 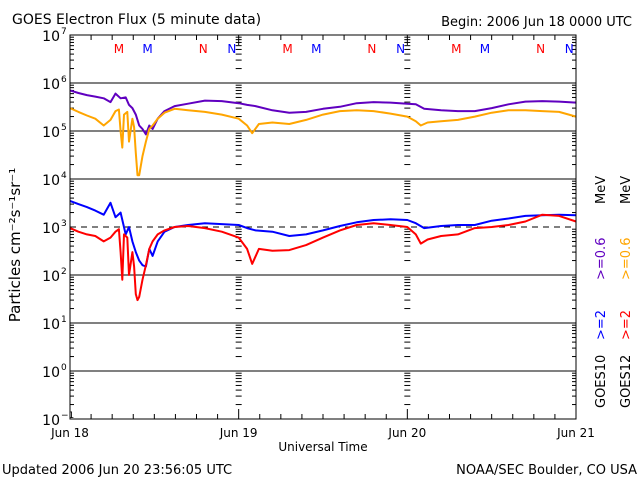 I want to click on y-tick-exponent: 0, so click(x=64, y=368).